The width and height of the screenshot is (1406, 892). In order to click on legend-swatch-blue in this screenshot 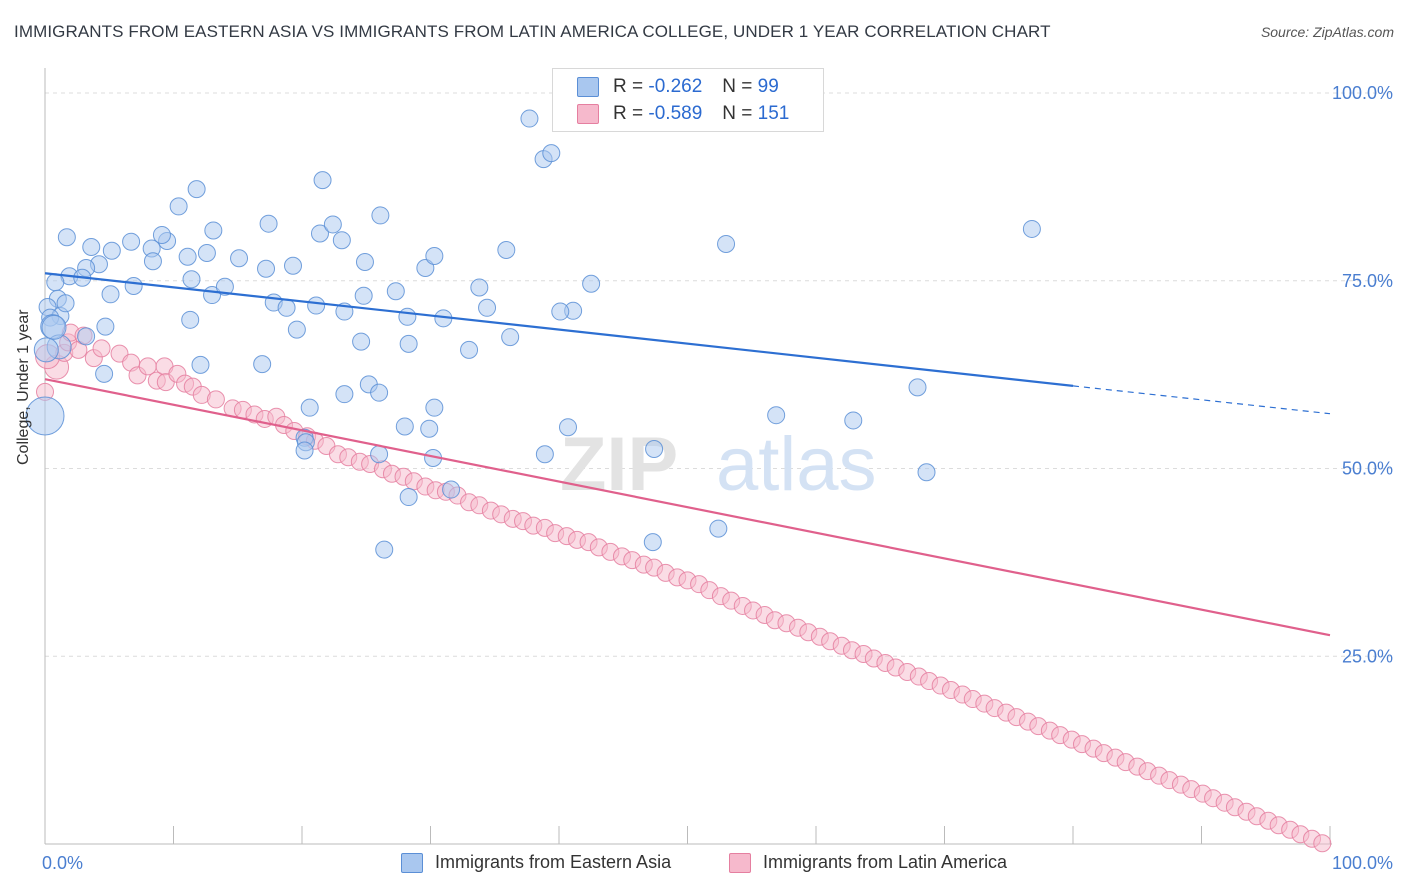, I will do `click(412, 862)`.